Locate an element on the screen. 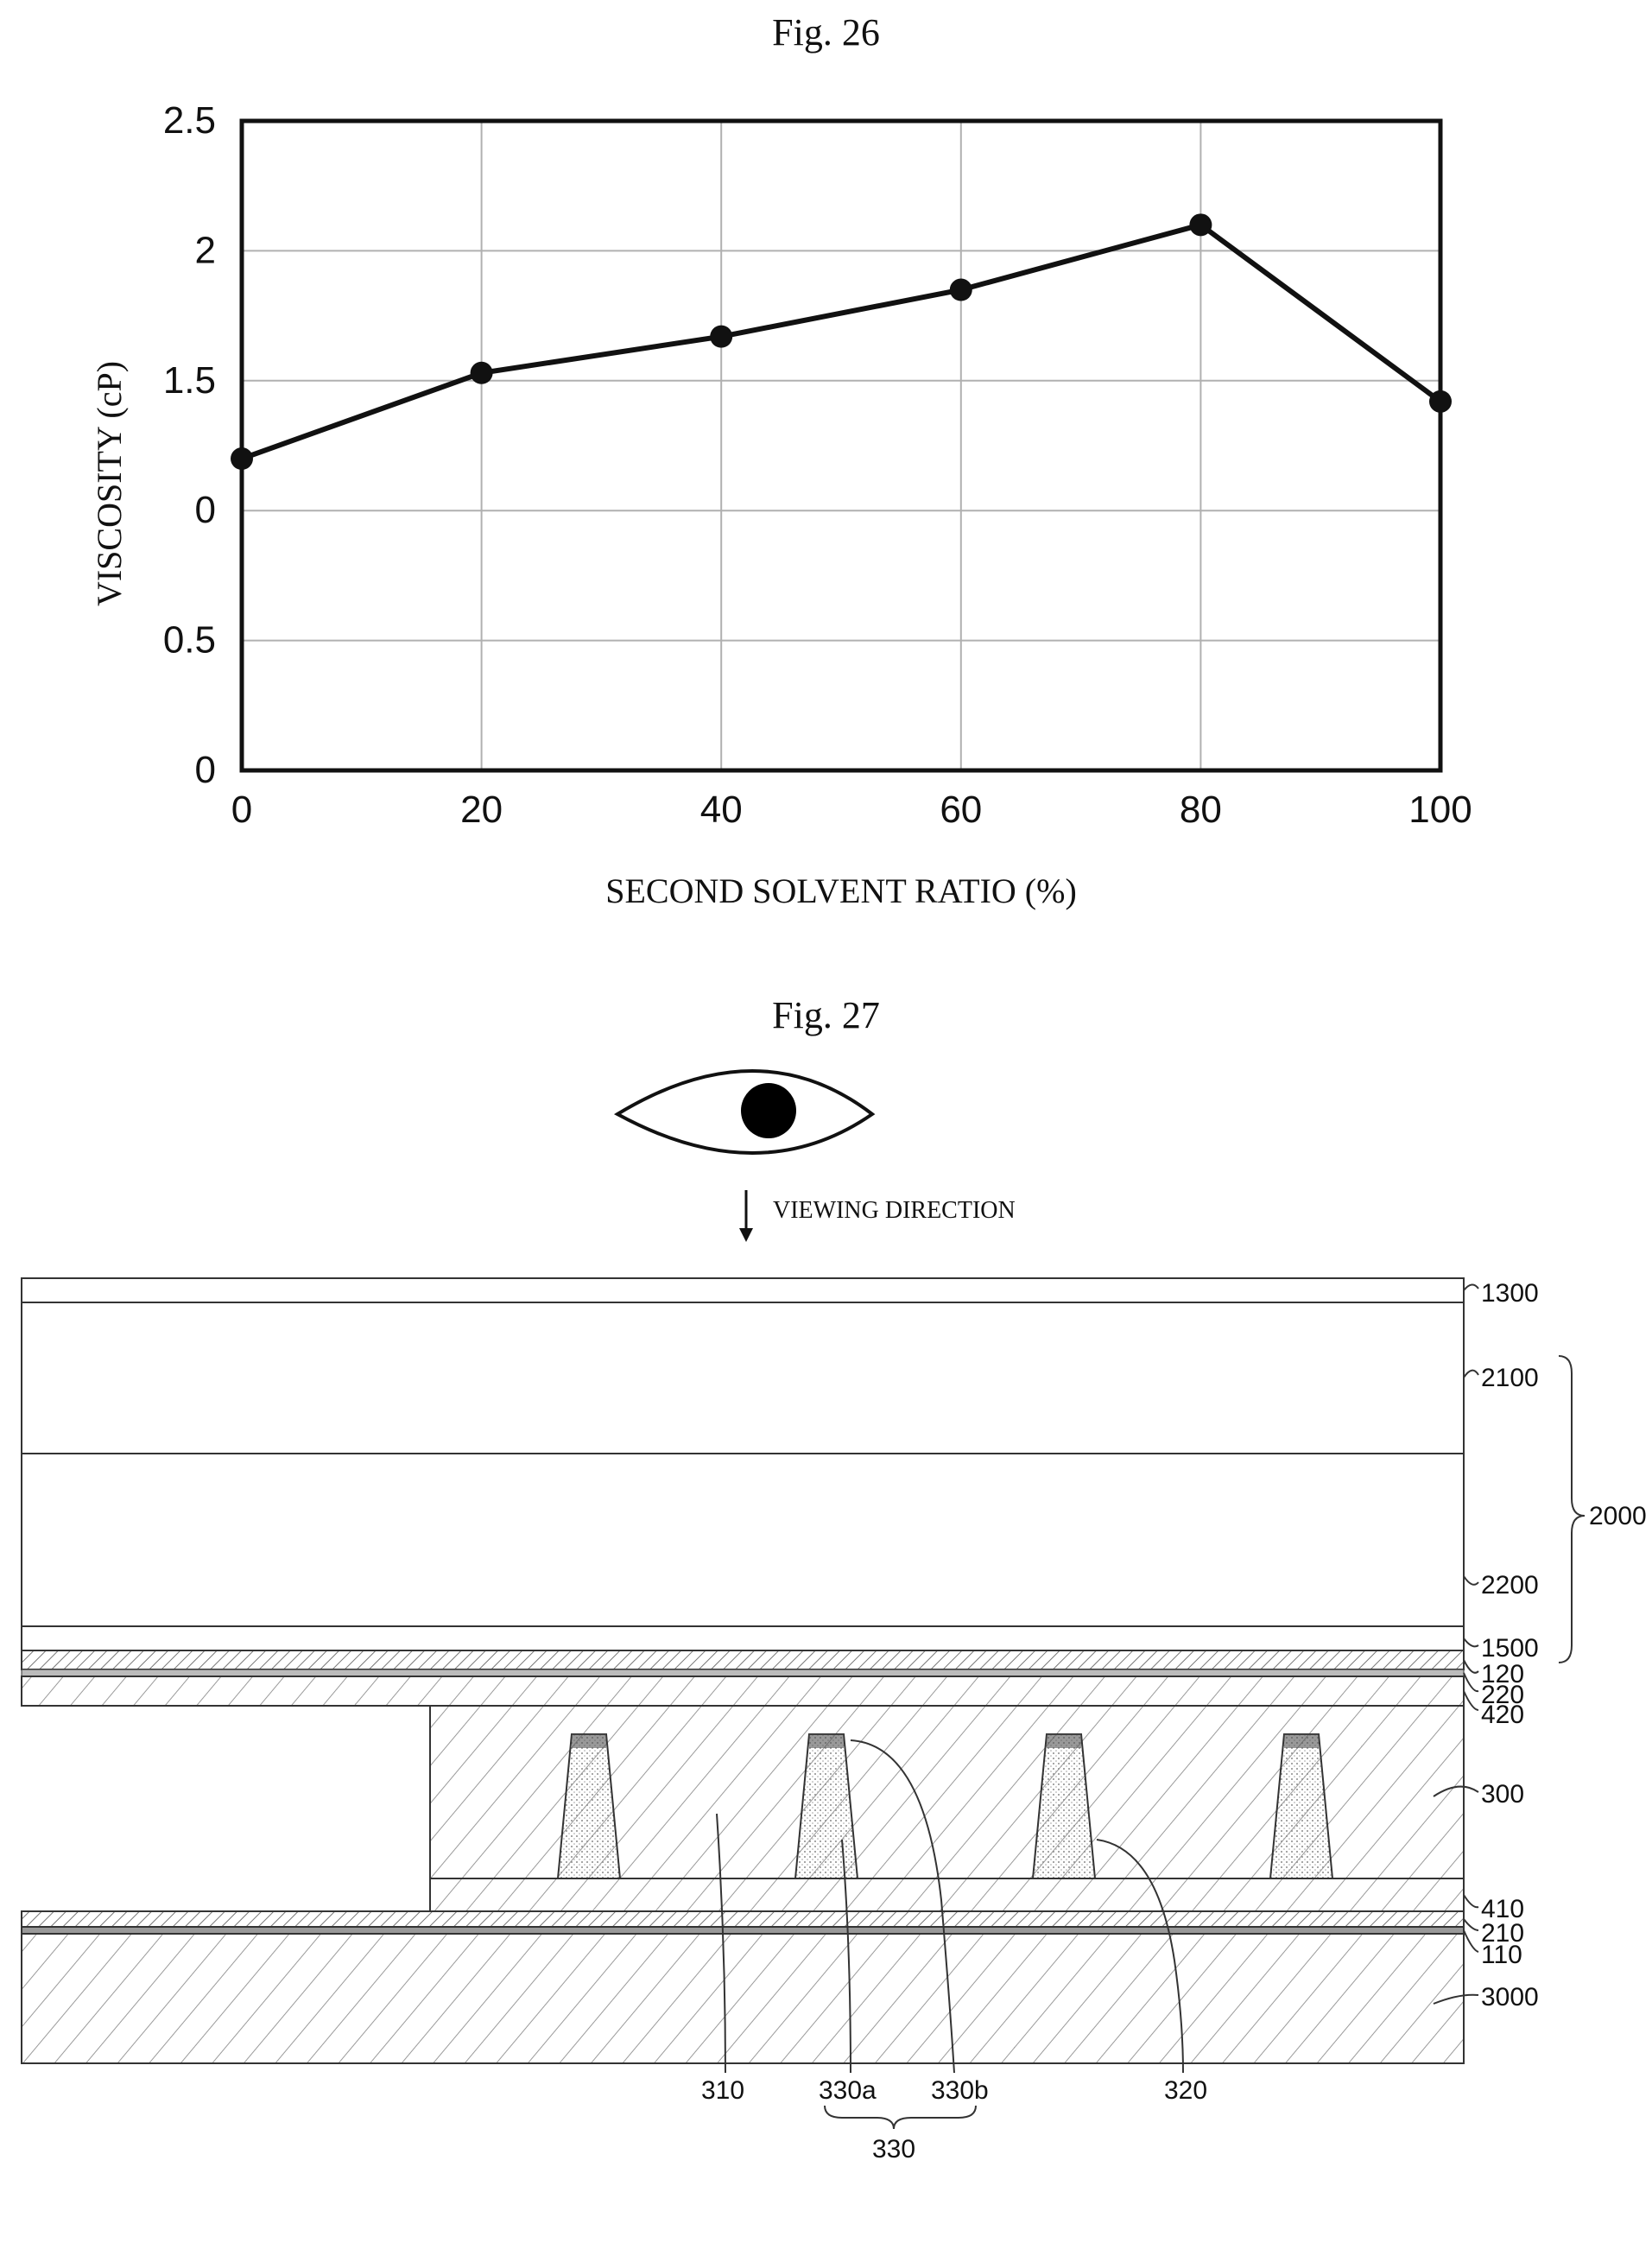 The height and width of the screenshot is (2249, 1652). y-tick-label: 0.5 is located at coordinates (189, 640).